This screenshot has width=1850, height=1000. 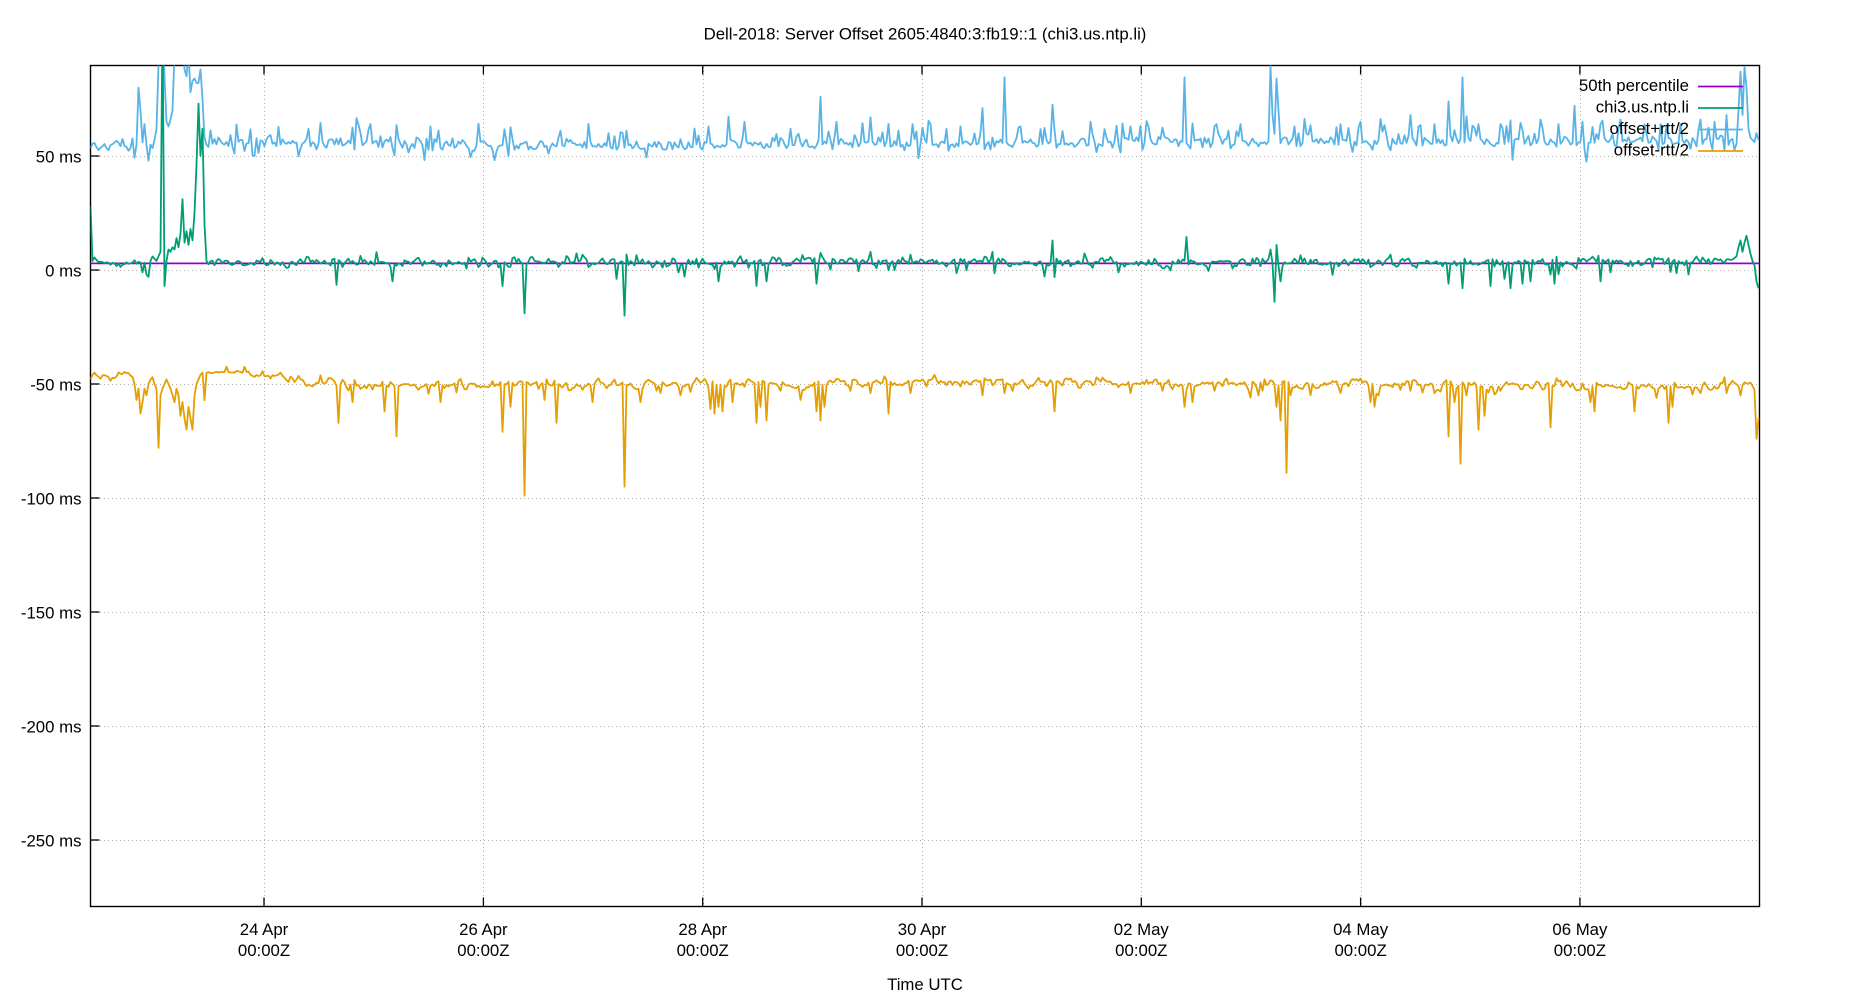 What do you see at coordinates (1361, 929) in the screenshot?
I see `svg-text: 04 May` at bounding box center [1361, 929].